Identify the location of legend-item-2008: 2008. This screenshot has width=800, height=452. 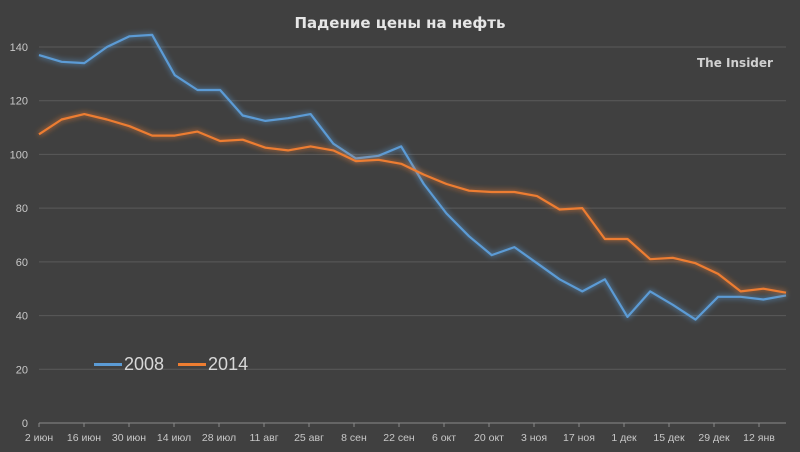
(129, 364).